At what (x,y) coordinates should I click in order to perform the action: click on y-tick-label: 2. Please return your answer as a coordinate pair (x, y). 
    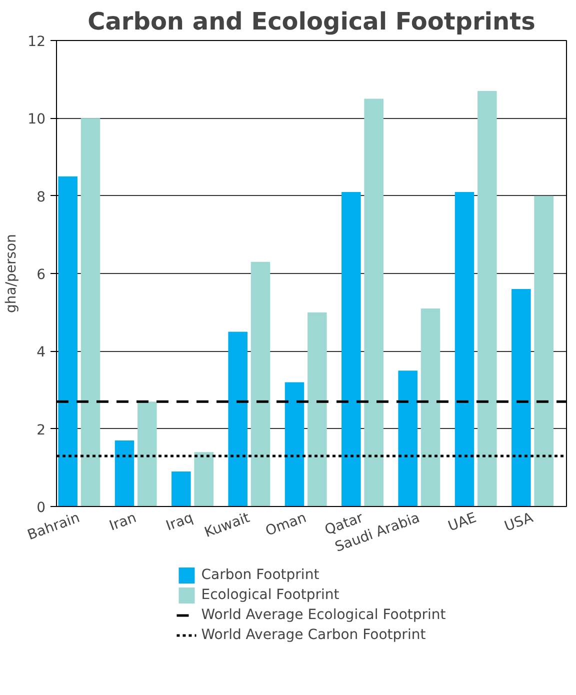
    Looking at the image, I should click on (41, 430).